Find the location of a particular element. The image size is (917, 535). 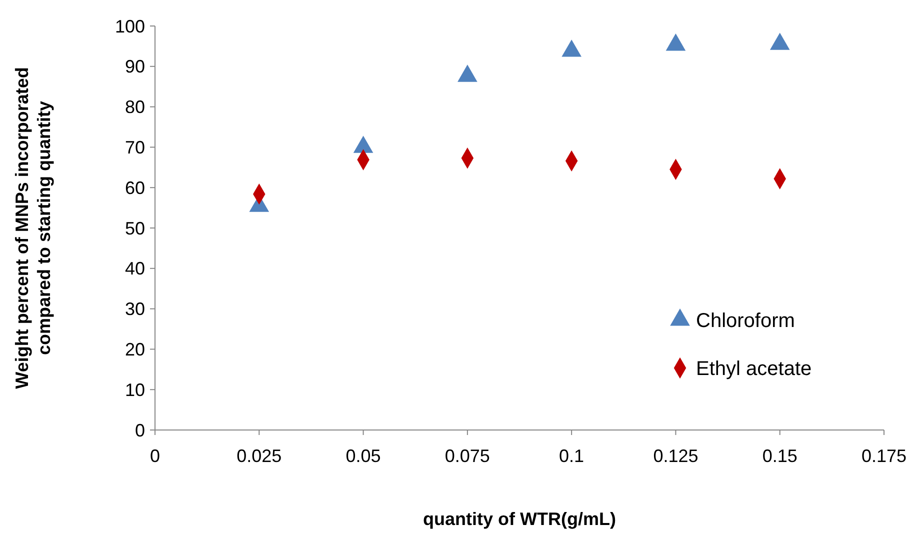

x-tick-label: 0.175 is located at coordinates (884, 456).